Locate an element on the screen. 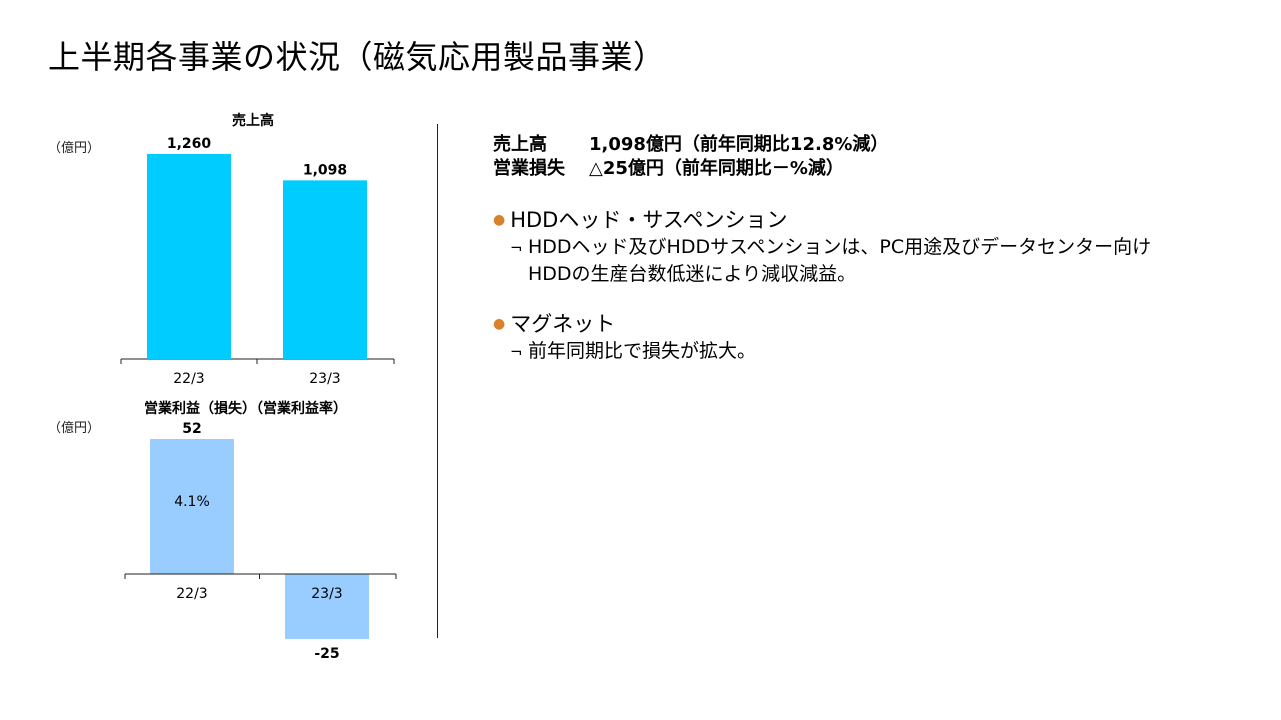 The image size is (1281, 720). section-magnet: ● マグネット ¬ 前年同期比で損失が拡大。 is located at coordinates (624, 337).